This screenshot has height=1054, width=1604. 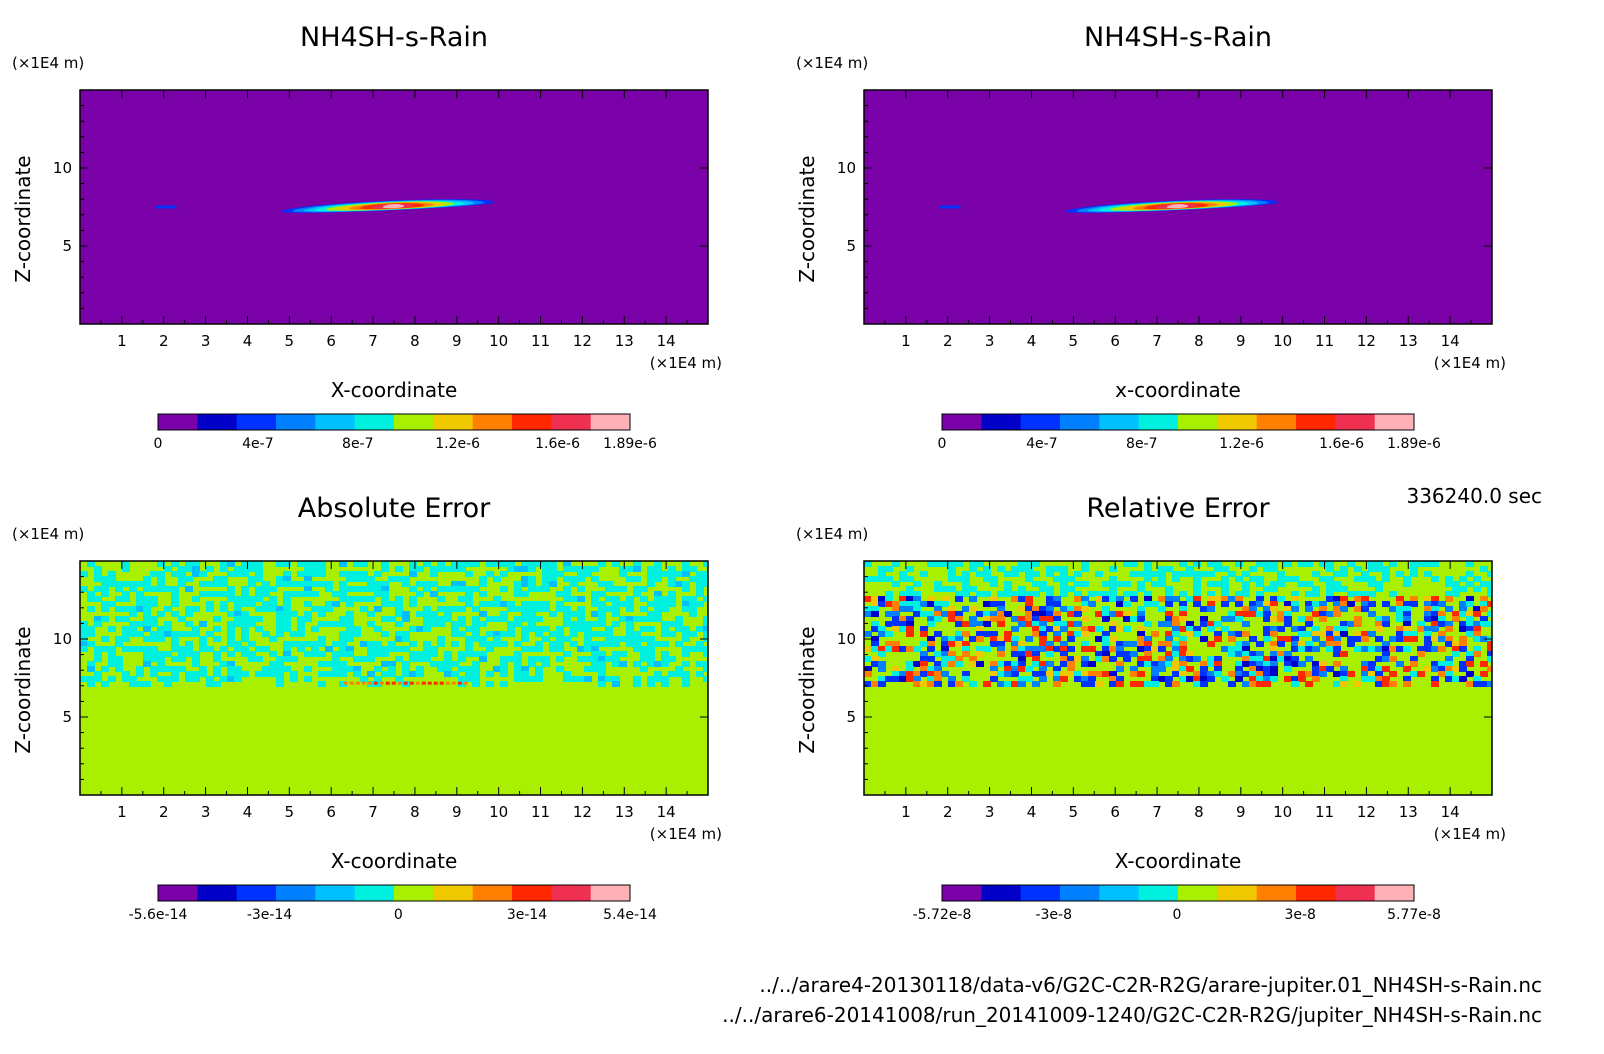 I want to click on x-tick-label: 12, so click(x=582, y=341).